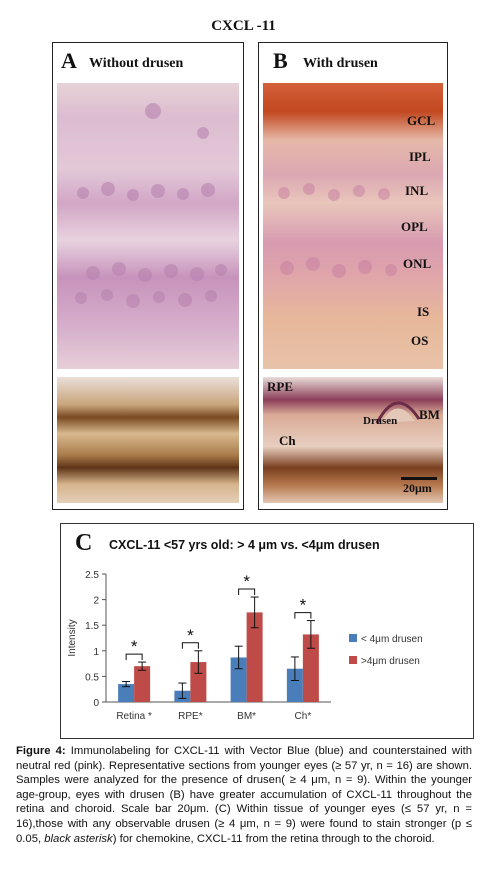  What do you see at coordinates (243, 26) in the screenshot?
I see `figure-title: CXCL -11` at bounding box center [243, 26].